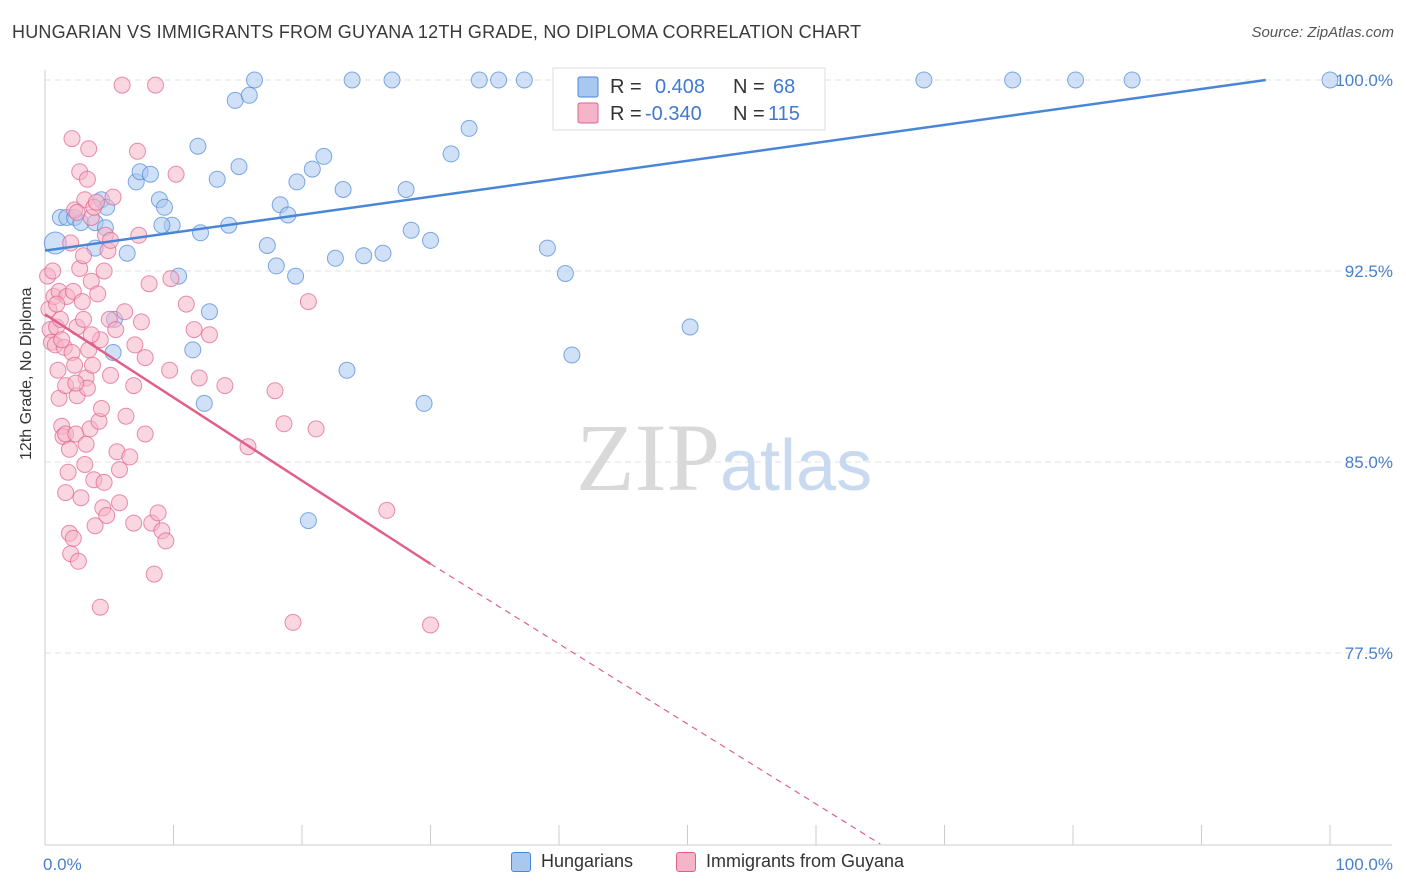  Describe the element at coordinates (1364, 864) in the screenshot. I see `x-tick-label: 100.0%` at that location.